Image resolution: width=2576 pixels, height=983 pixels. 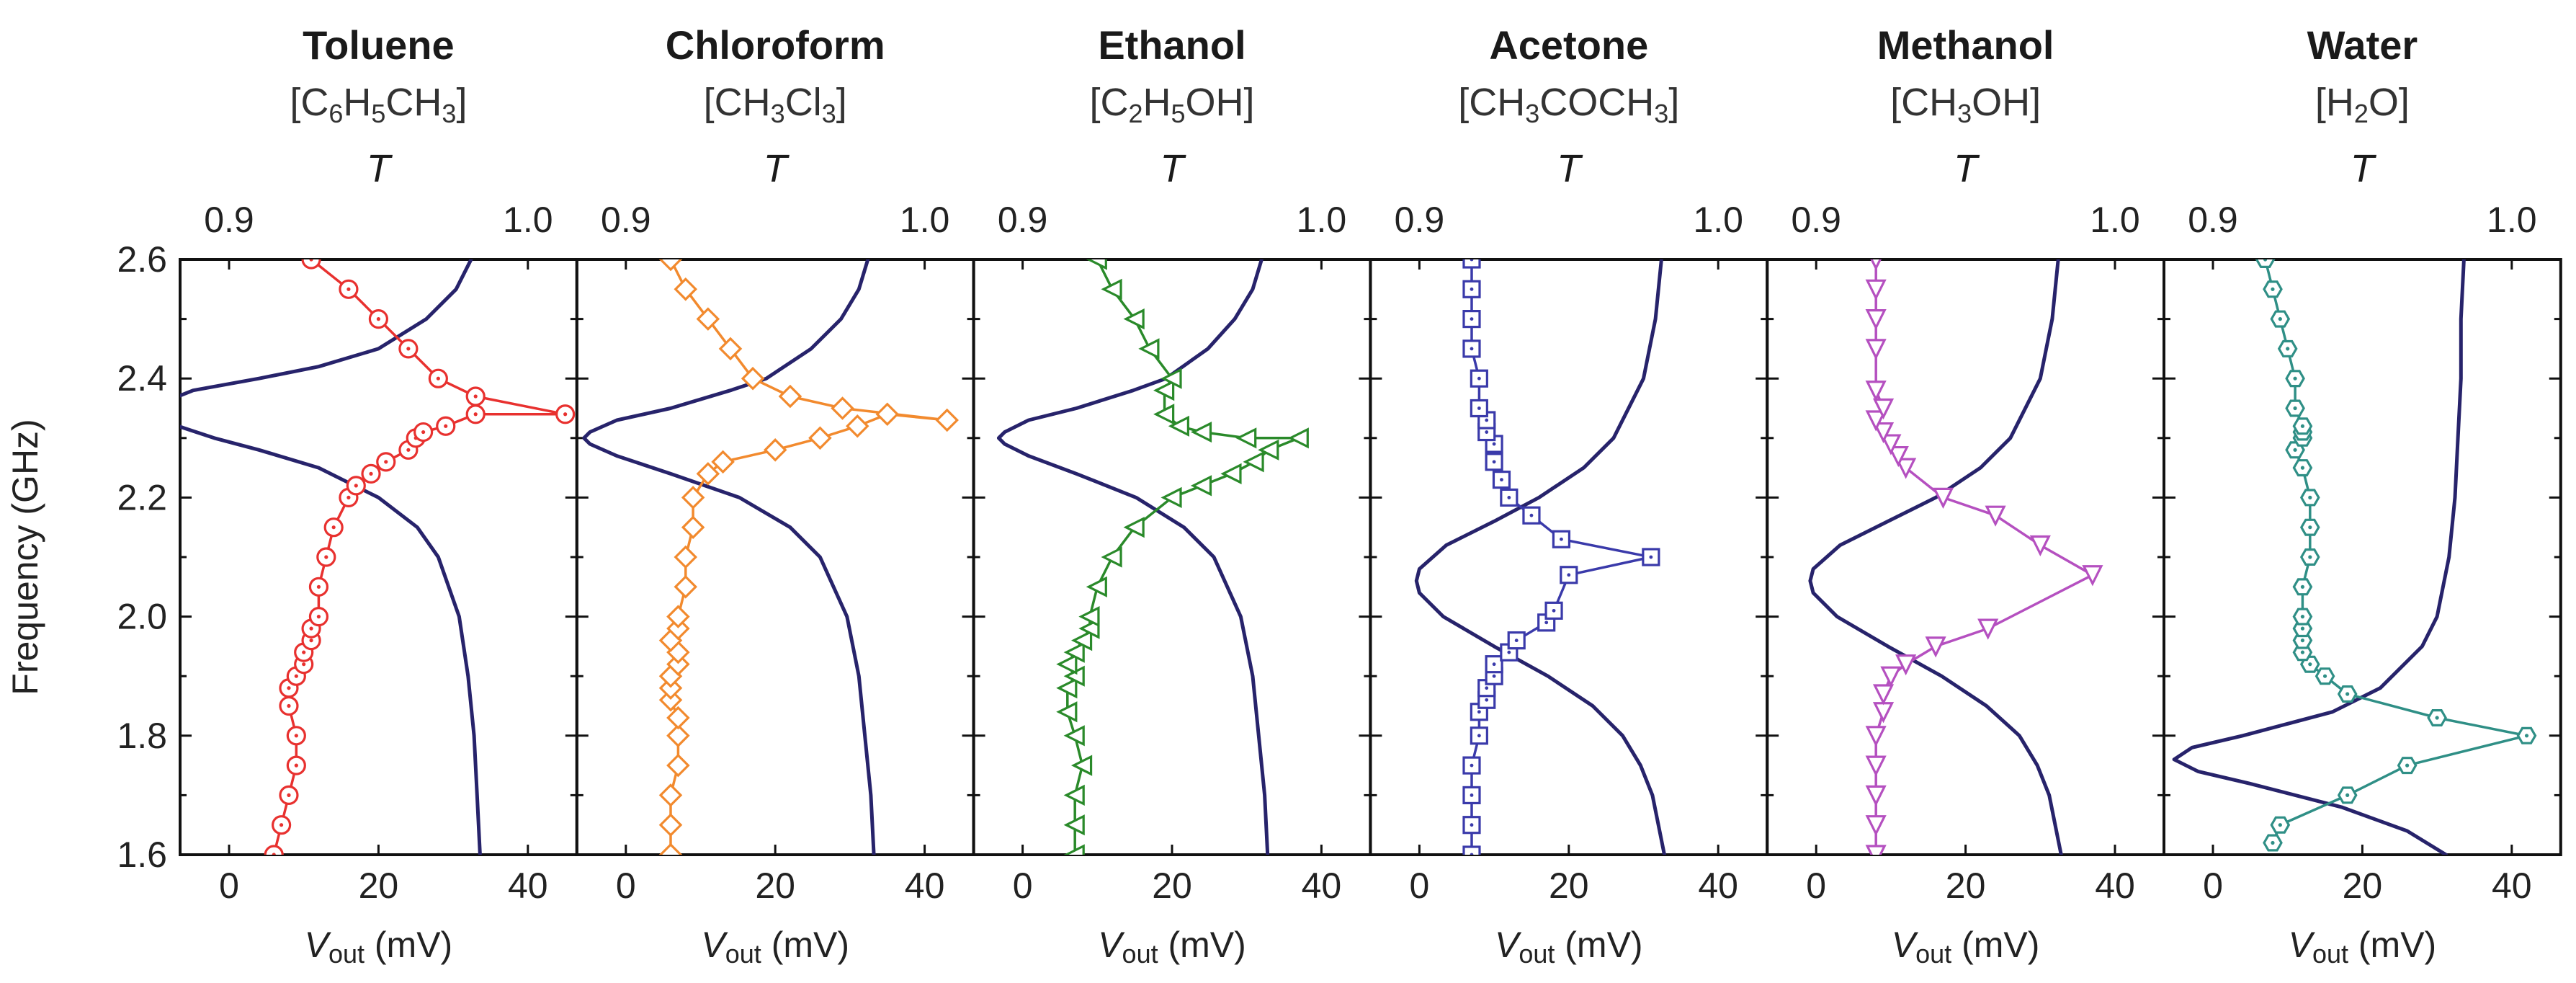 What do you see at coordinates (1202, 945) in the screenshot?
I see `x-label-unit: (mV)` at bounding box center [1202, 945].